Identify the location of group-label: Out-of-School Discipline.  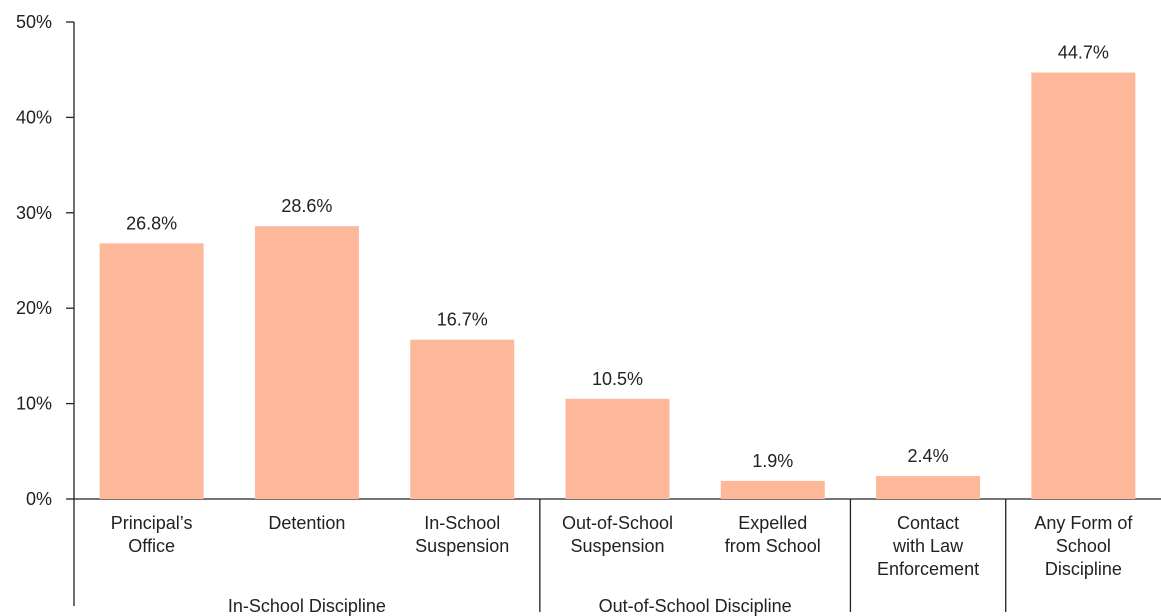
(695, 606).